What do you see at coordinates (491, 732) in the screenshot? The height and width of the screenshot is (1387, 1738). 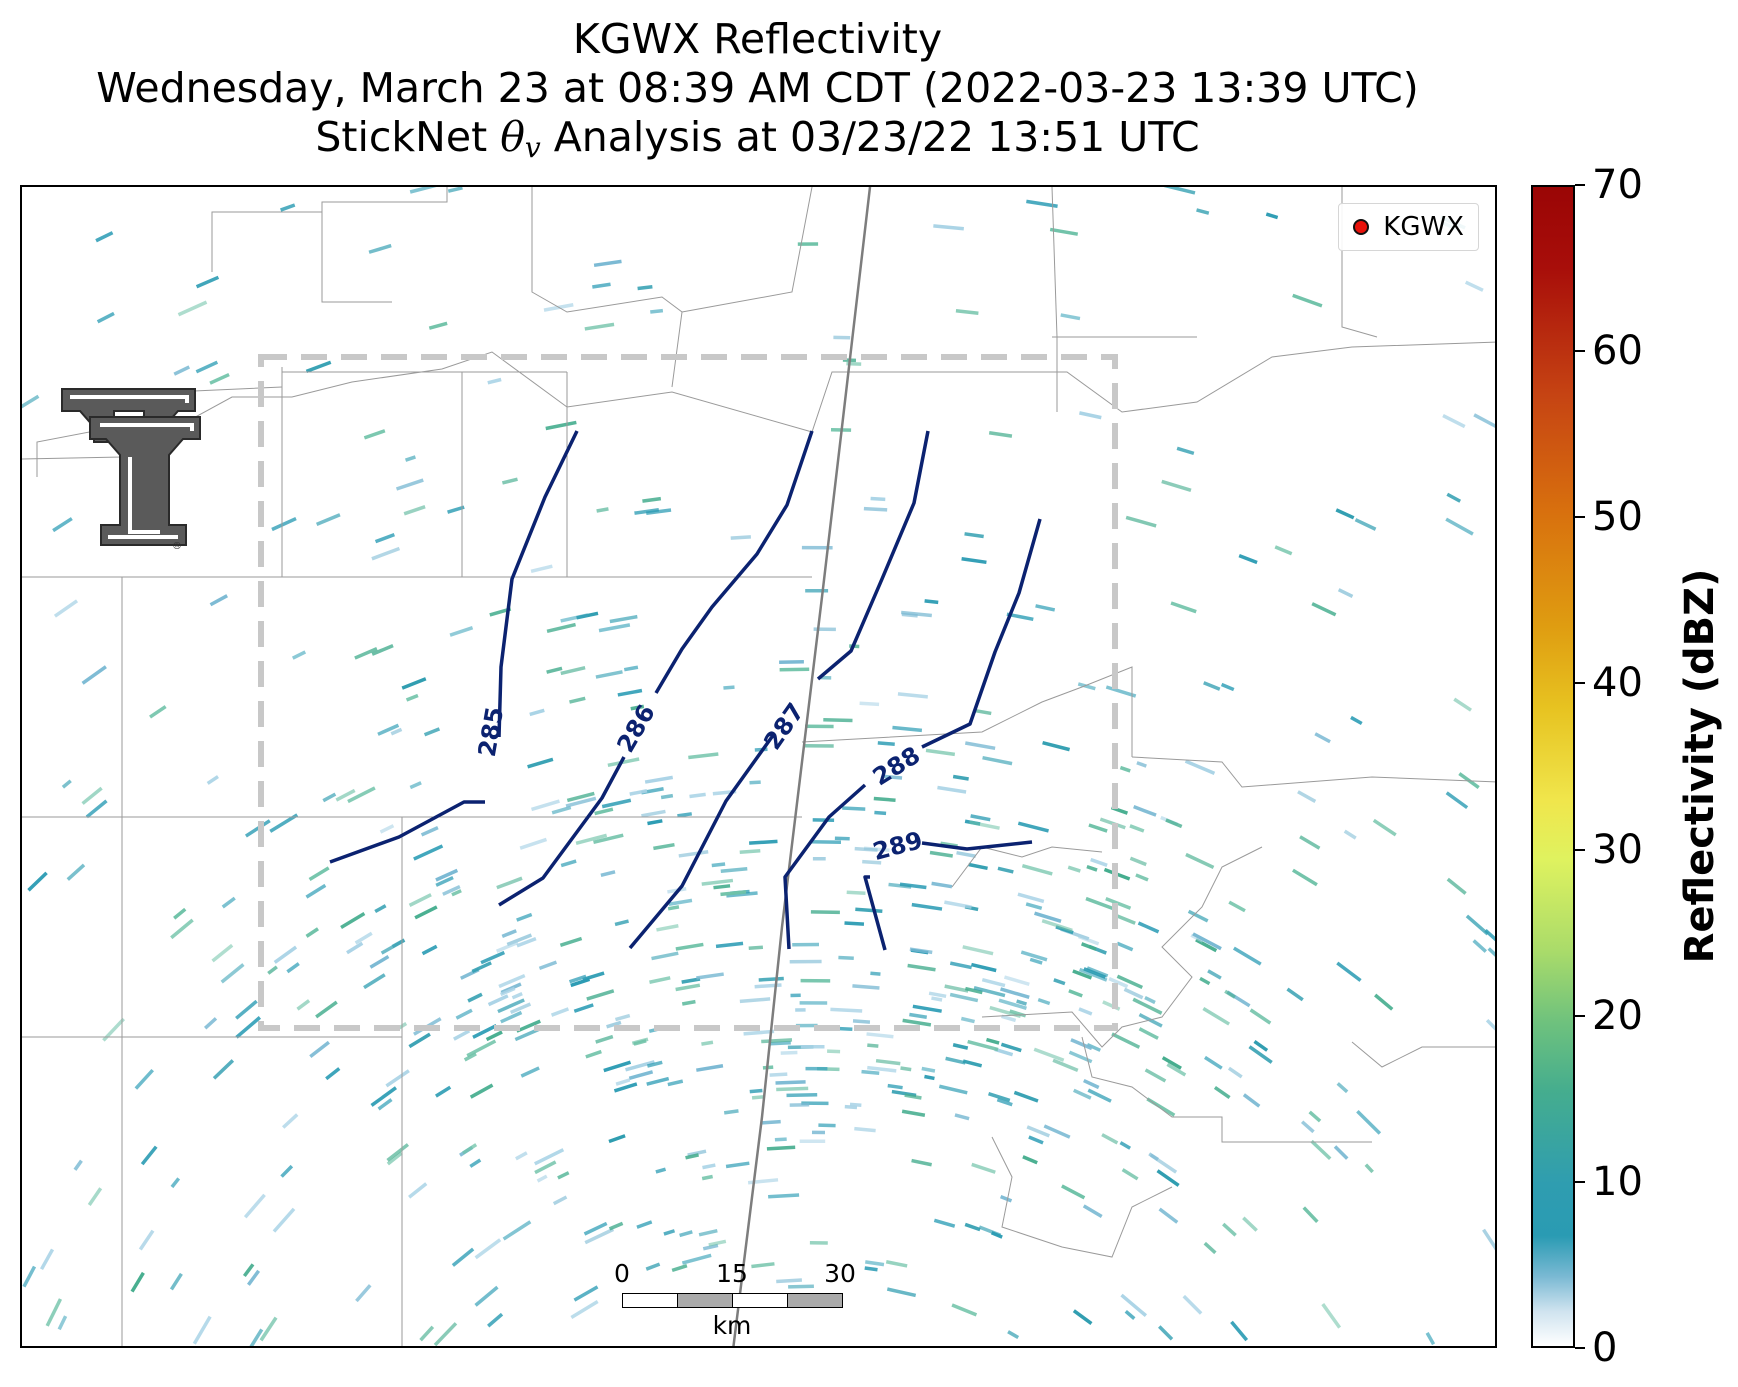 I see `contour-label-285: 285` at bounding box center [491, 732].